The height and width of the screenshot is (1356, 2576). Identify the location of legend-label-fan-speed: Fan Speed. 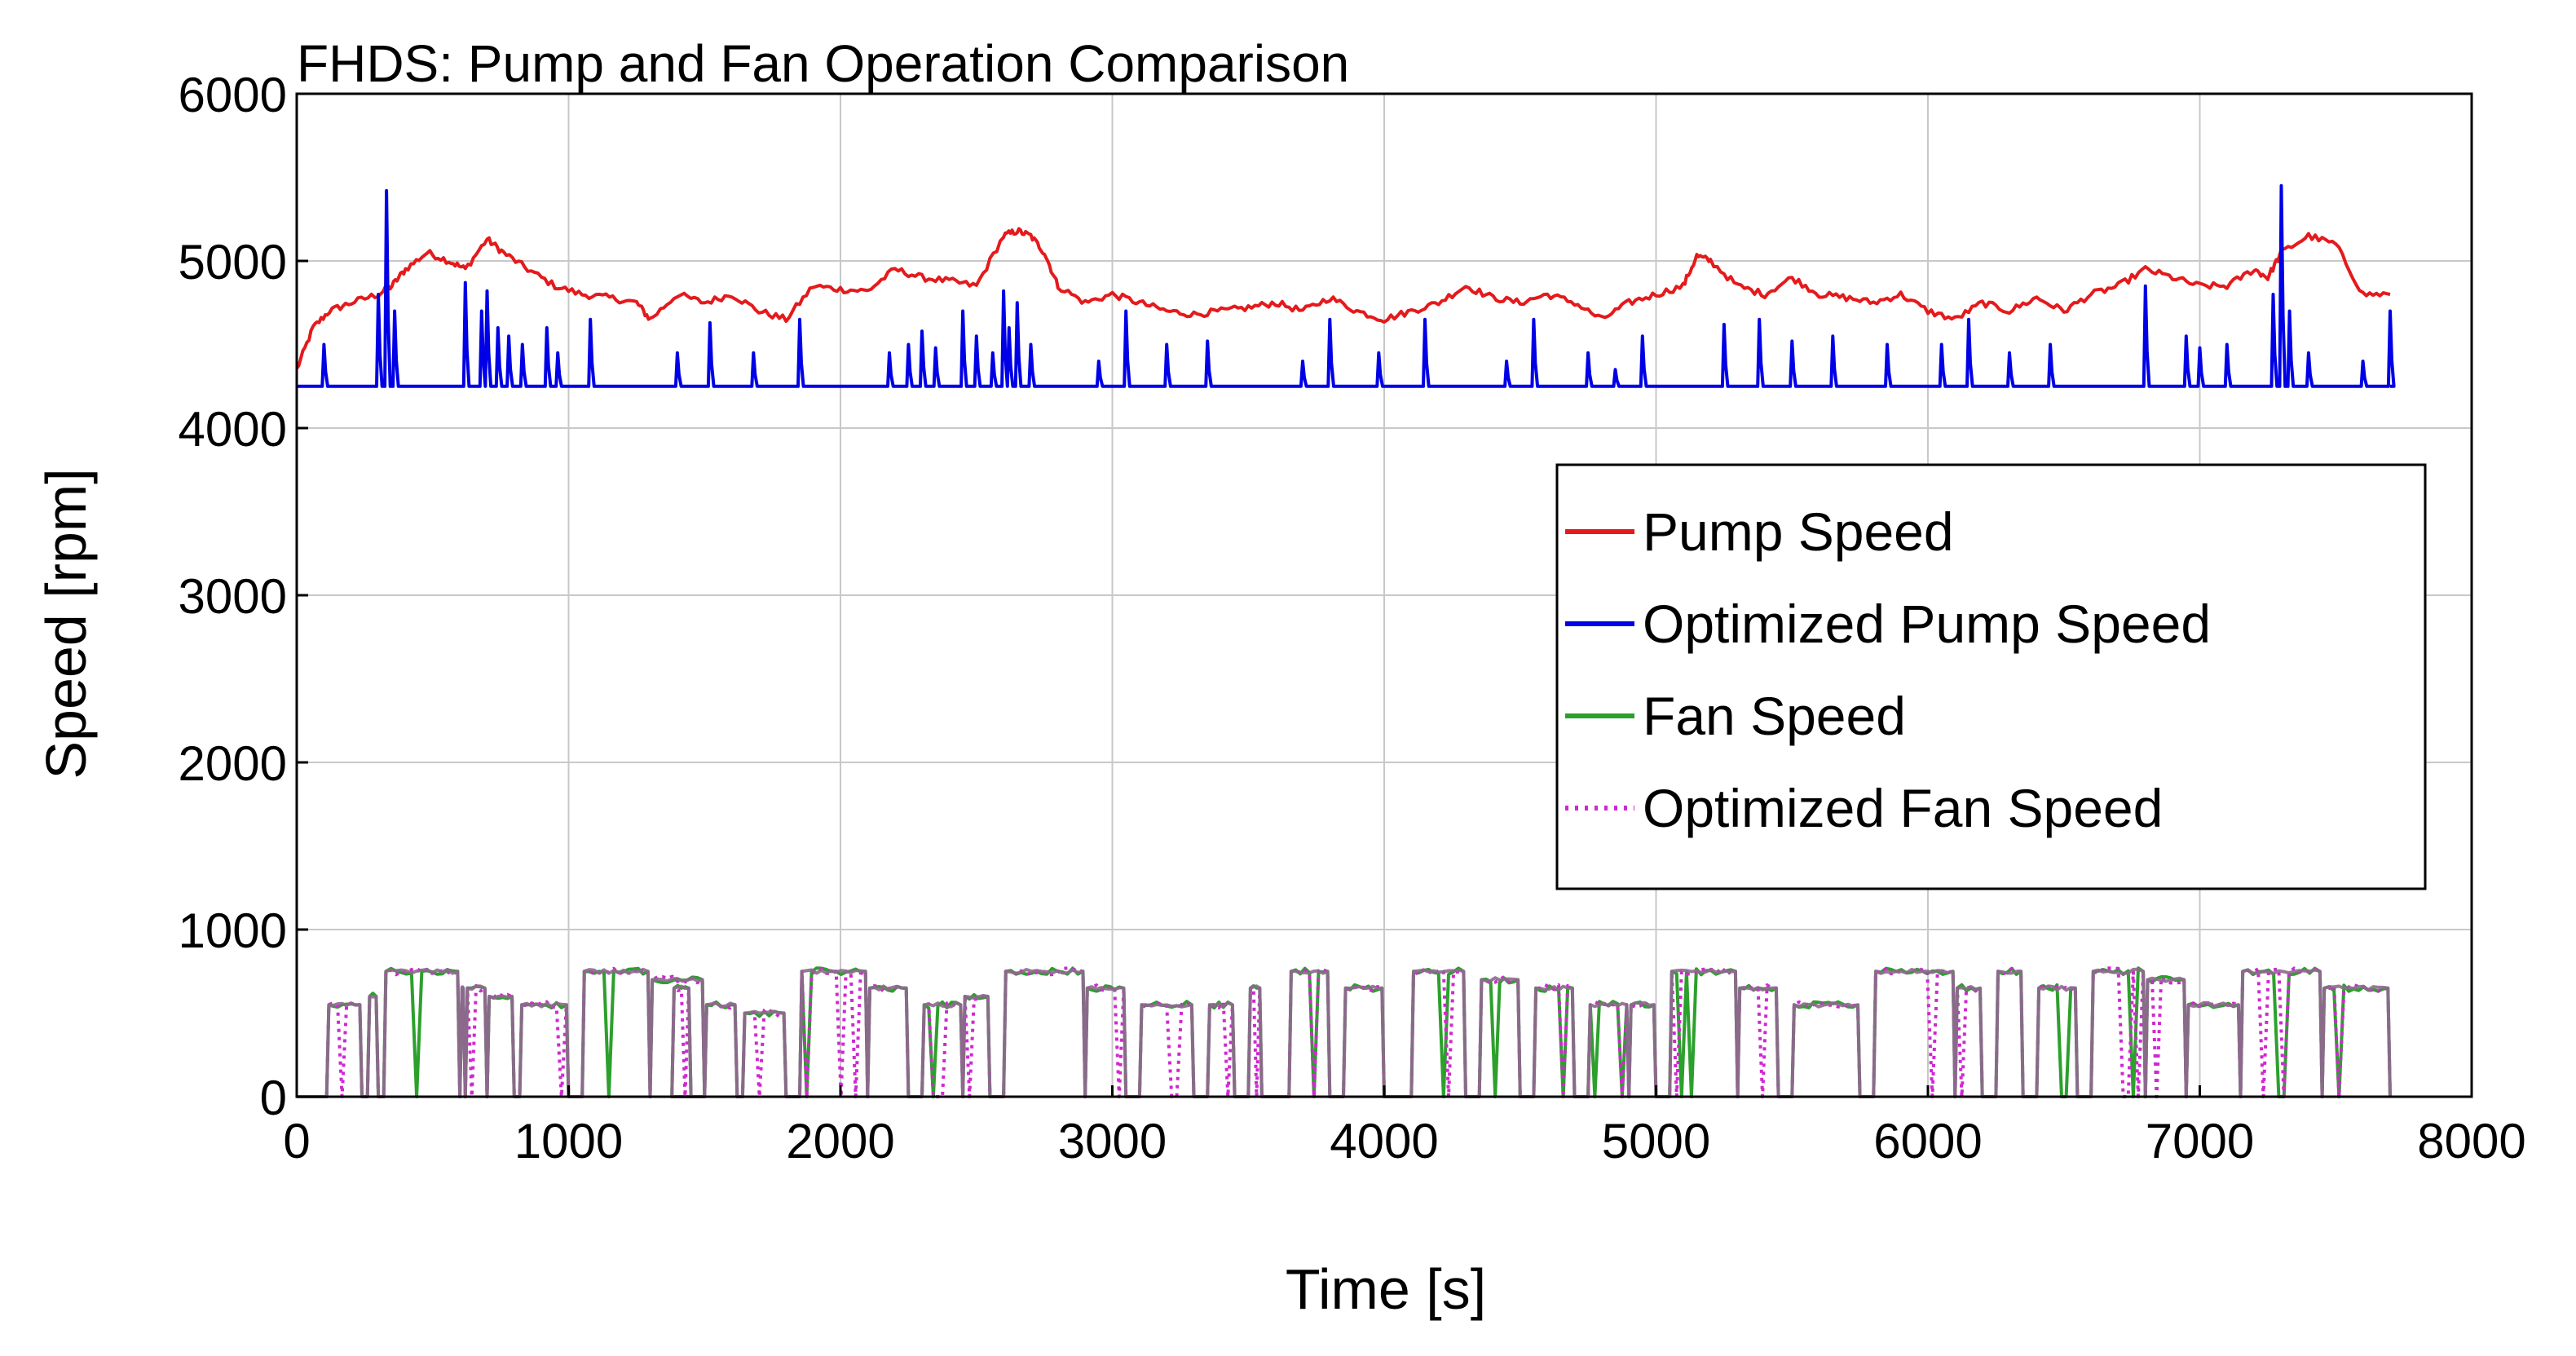
(1774, 716).